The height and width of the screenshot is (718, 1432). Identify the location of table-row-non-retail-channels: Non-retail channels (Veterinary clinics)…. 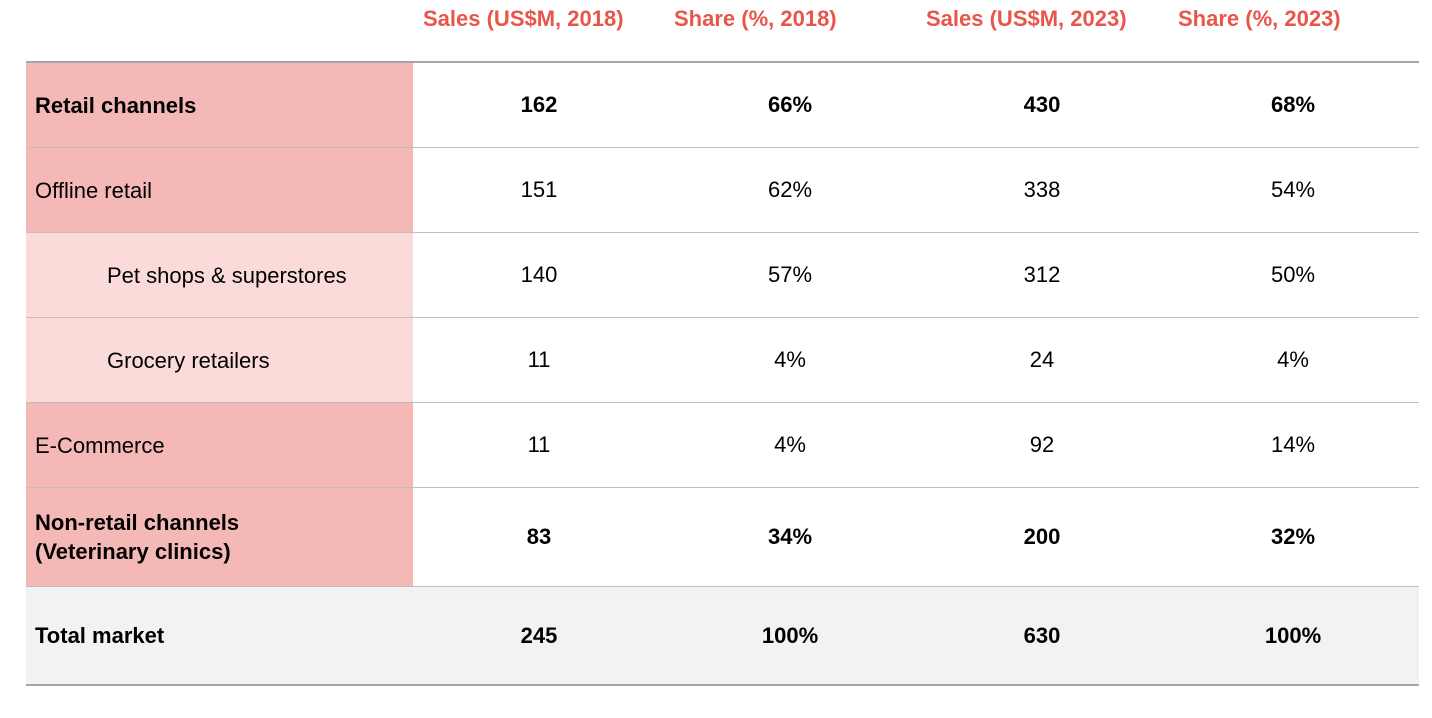
(722, 537).